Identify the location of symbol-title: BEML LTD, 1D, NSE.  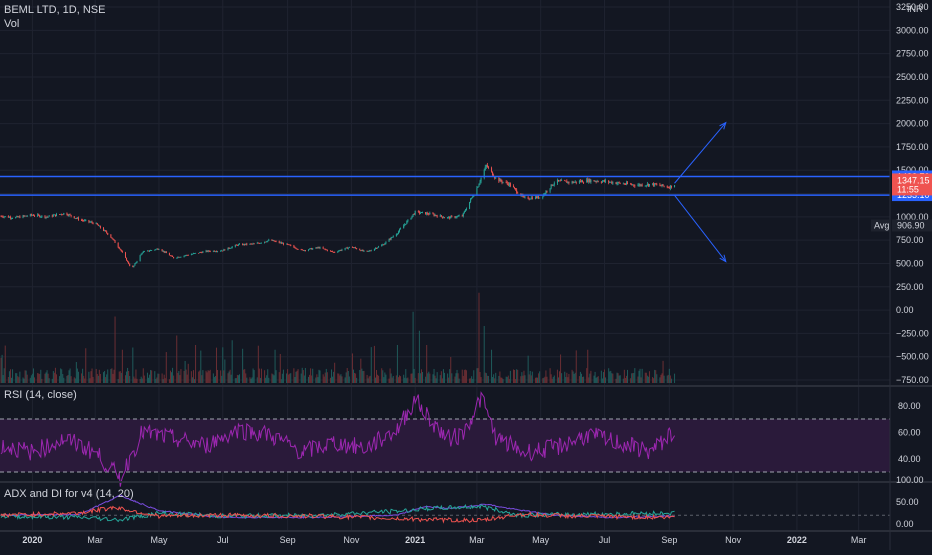
(55, 10).